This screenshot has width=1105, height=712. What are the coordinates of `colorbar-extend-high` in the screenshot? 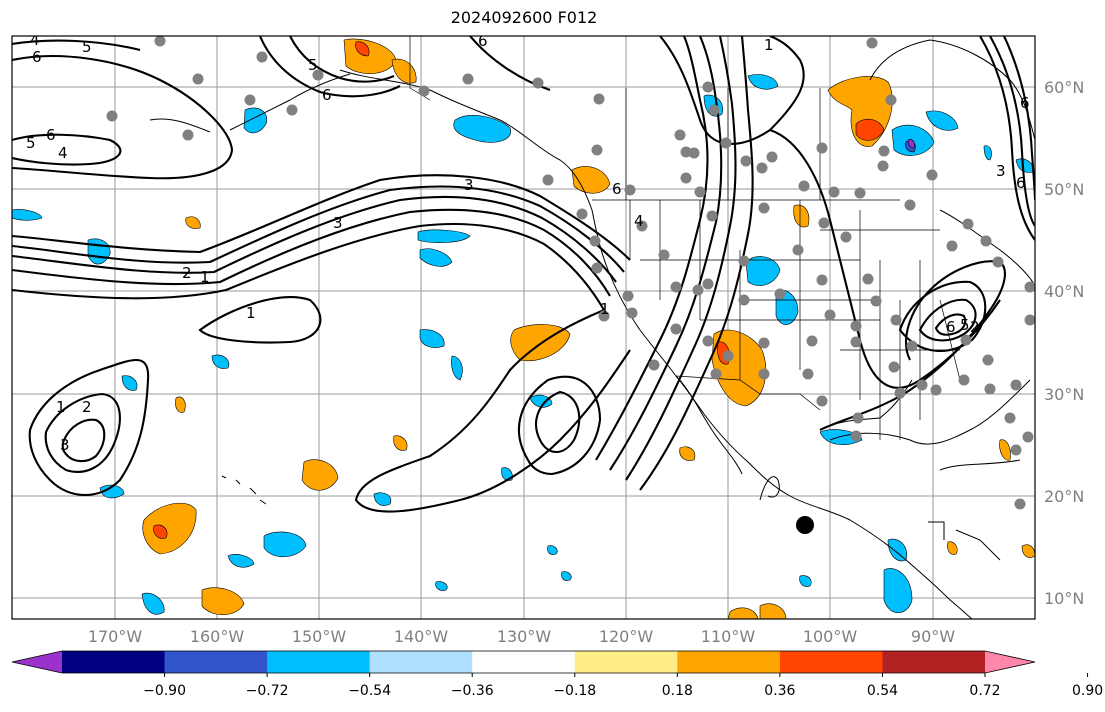 It's located at (1010, 662).